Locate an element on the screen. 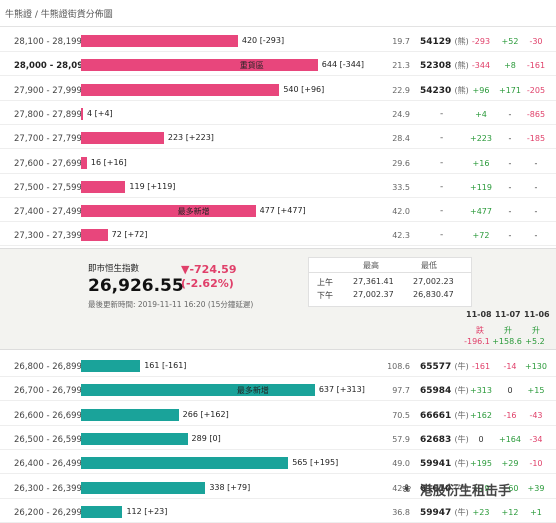 Image resolution: width=556 pixels, height=523 pixels. price-number: 54230 is located at coordinates (436, 90).